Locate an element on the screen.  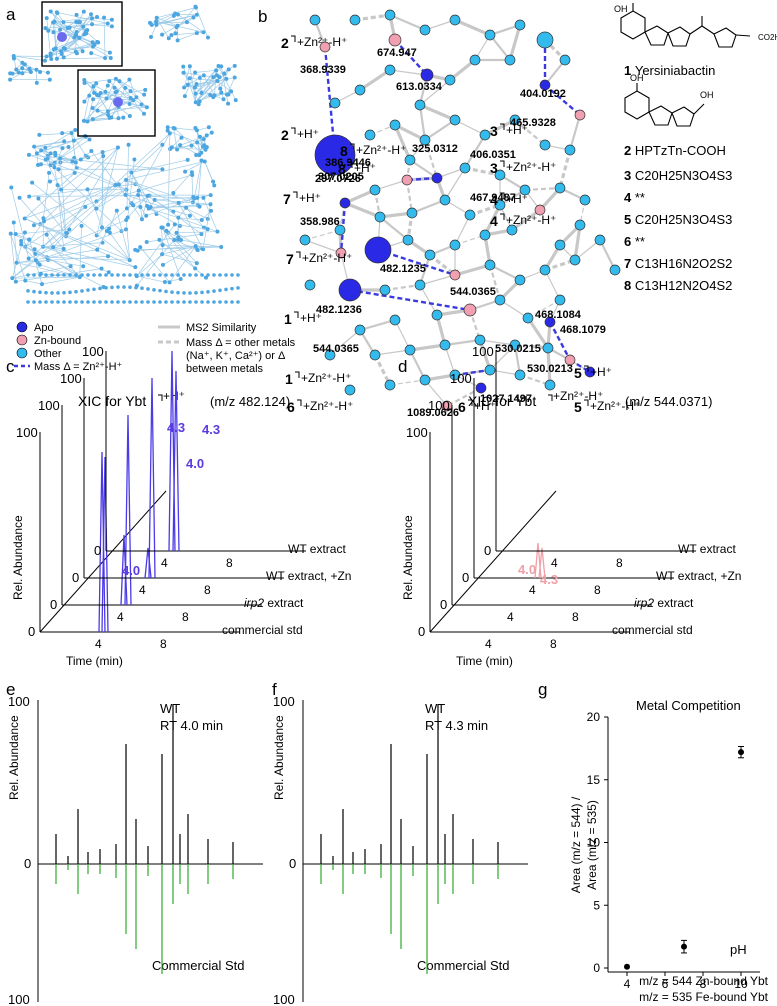
xic-peak is located at coordinates (152, 478).